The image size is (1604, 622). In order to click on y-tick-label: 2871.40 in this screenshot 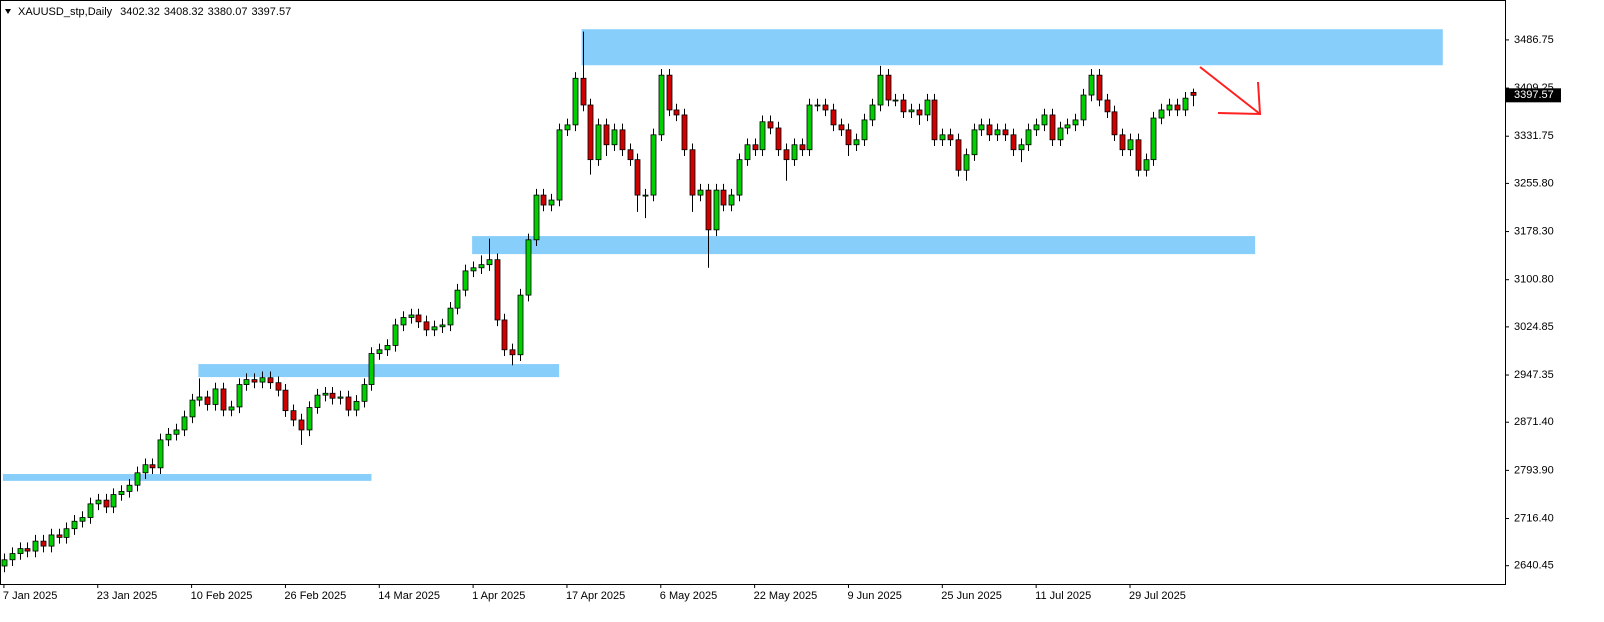, I will do `click(1534, 422)`.